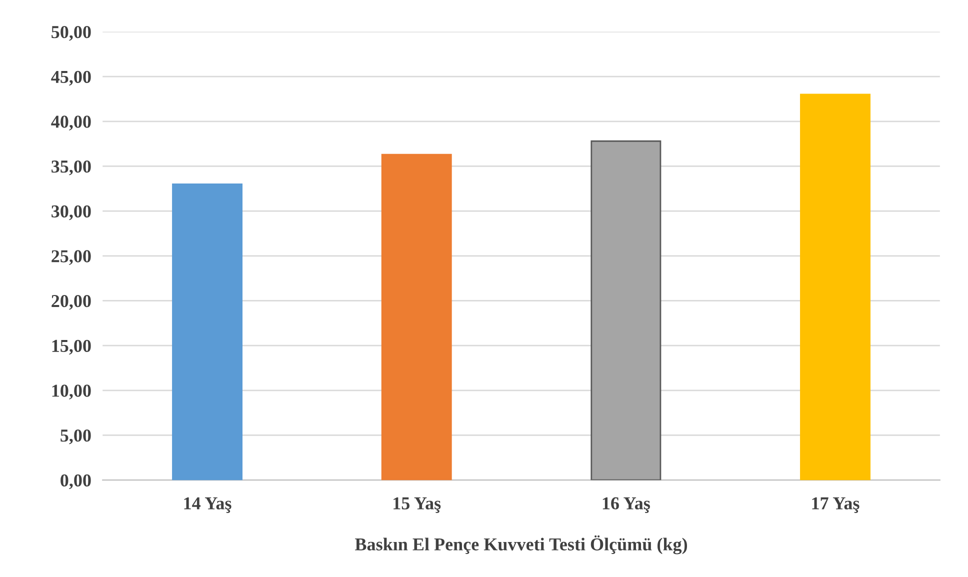 The image size is (968, 577). I want to click on y-tick-label: 15,00, so click(71, 347).